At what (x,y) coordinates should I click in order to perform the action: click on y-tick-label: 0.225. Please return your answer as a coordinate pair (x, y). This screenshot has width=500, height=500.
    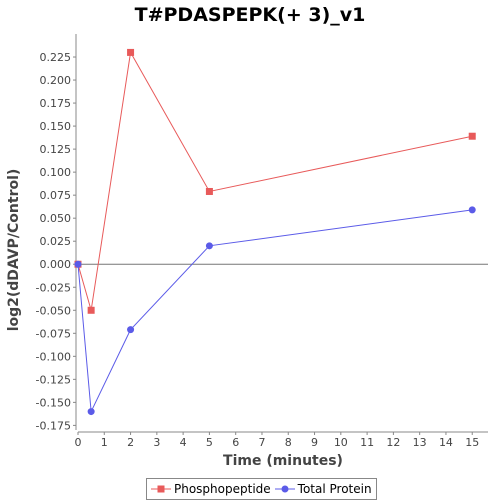
    Looking at the image, I should click on (56, 57).